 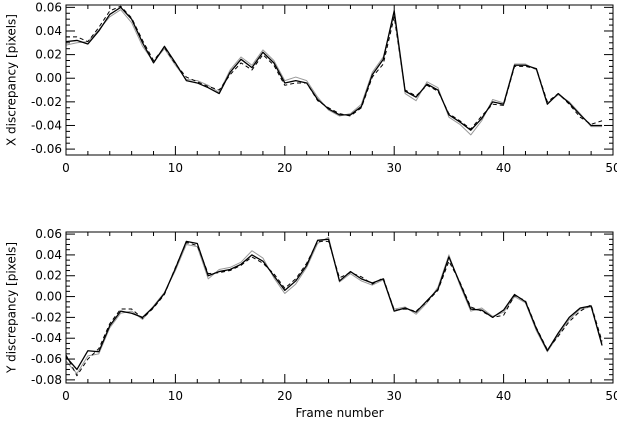 What do you see at coordinates (12, 308) in the screenshot?
I see `y-axis-title: Y discrepancy [pixels]` at bounding box center [12, 308].